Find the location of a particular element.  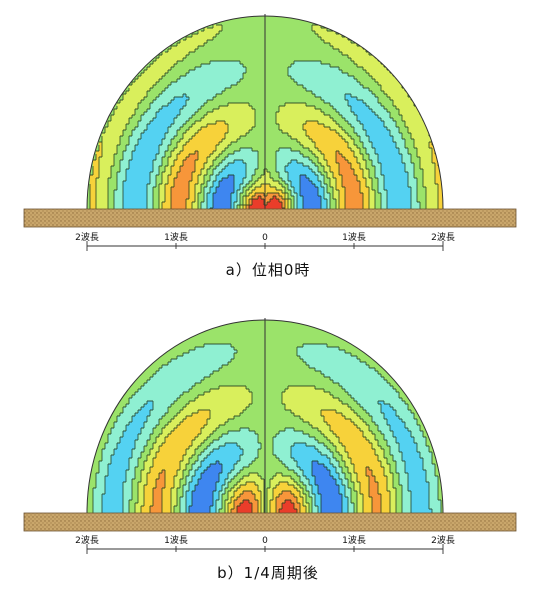

figure-caption: b）1/4周期後 is located at coordinates (268, 573).